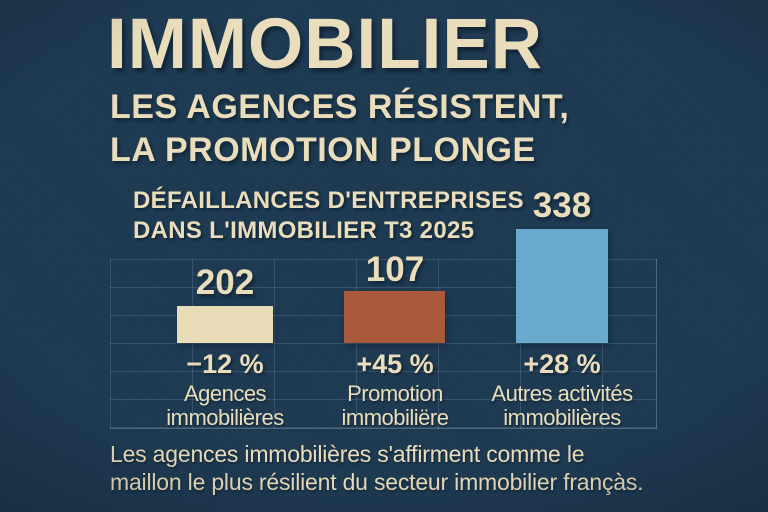 Image resolution: width=768 pixels, height=512 pixels. I want to click on chart-title-line1: DÉFAILLANCES D'ENTREPRISES, so click(328, 200).